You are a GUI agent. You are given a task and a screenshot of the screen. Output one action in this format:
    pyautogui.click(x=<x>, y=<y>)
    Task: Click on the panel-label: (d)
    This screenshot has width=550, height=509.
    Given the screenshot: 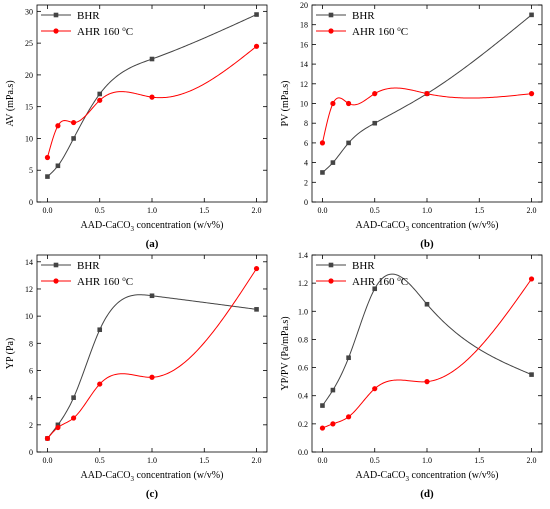 What is the action you would take?
    pyautogui.click(x=427, y=494)
    